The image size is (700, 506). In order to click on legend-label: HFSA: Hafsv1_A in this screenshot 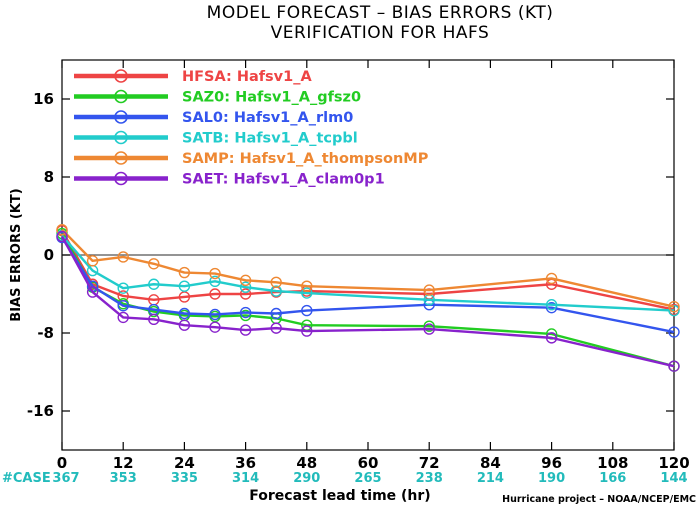, I will do `click(247, 77)`.